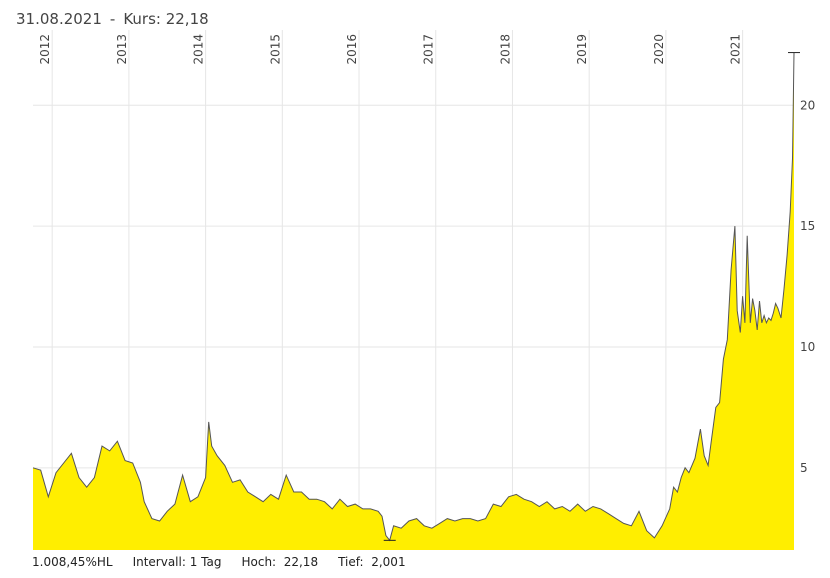 The height and width of the screenshot is (578, 830). Describe the element at coordinates (429, 49) in the screenshot. I see `x-tick-label: 2017` at that location.